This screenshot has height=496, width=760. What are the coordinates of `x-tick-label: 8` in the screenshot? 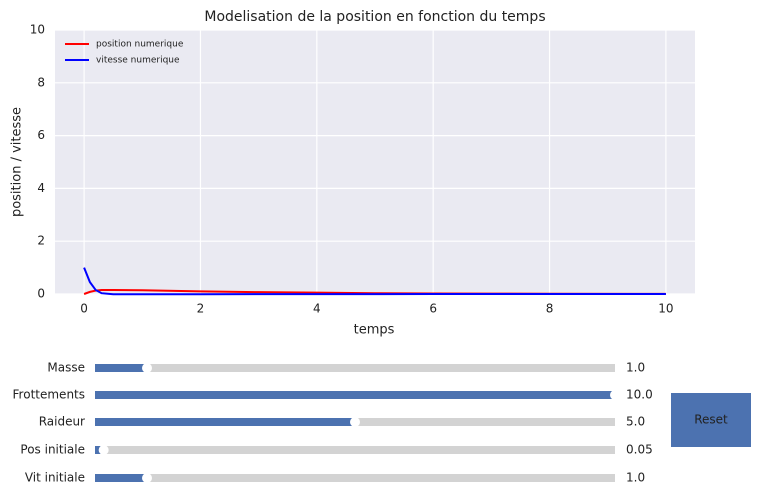 It's located at (550, 309).